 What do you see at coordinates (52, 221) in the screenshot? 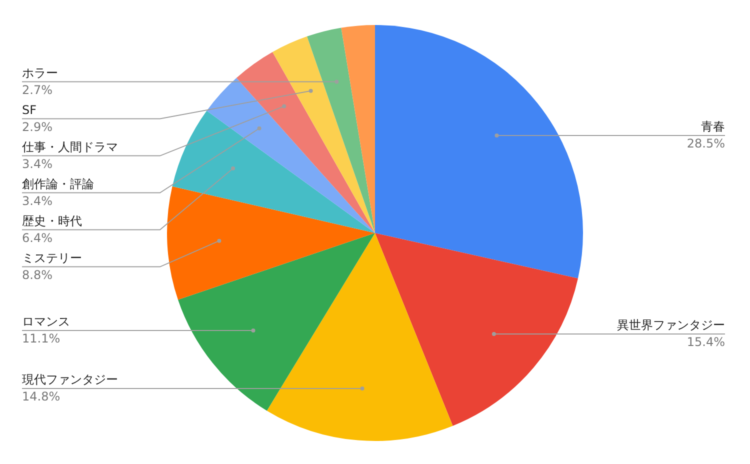
I see `slice-label: 歴史・時代` at bounding box center [52, 221].